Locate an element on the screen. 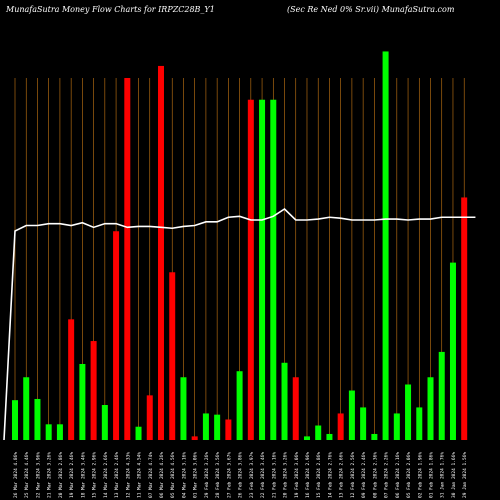 This screenshot has height=500, width=500. x-tick-label: 27 Feb 2024 3.67% is located at coordinates (229, 475).